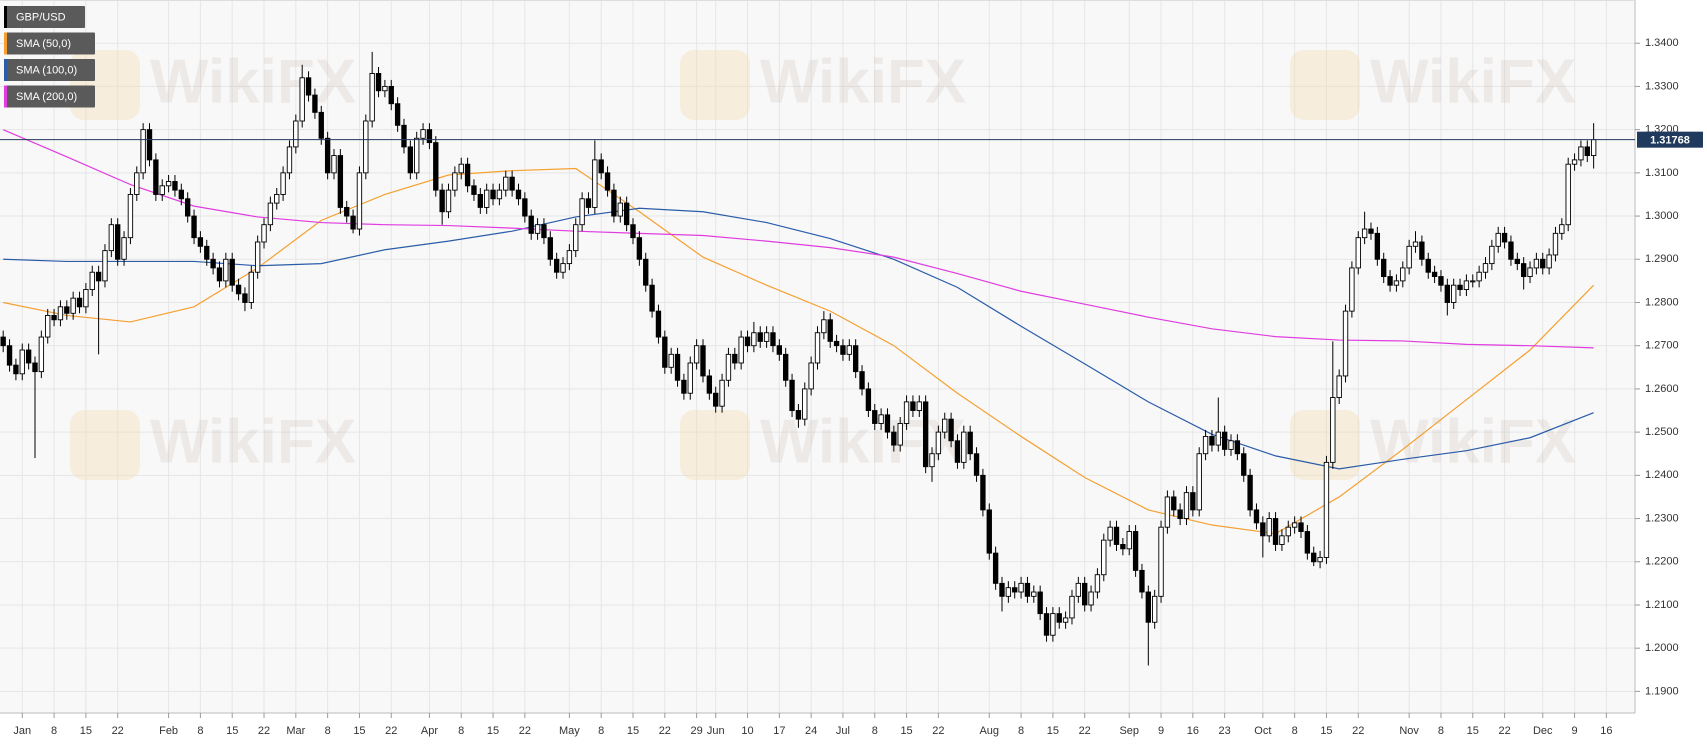  I want to click on legend: GBP/USD SMA (50,0) SMA (100,0) SMA (200,0), so click(49, 57).